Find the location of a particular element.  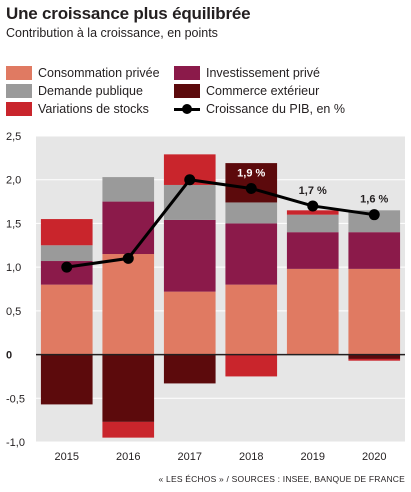

gdp-data-label: 1,7 % is located at coordinates (313, 191).